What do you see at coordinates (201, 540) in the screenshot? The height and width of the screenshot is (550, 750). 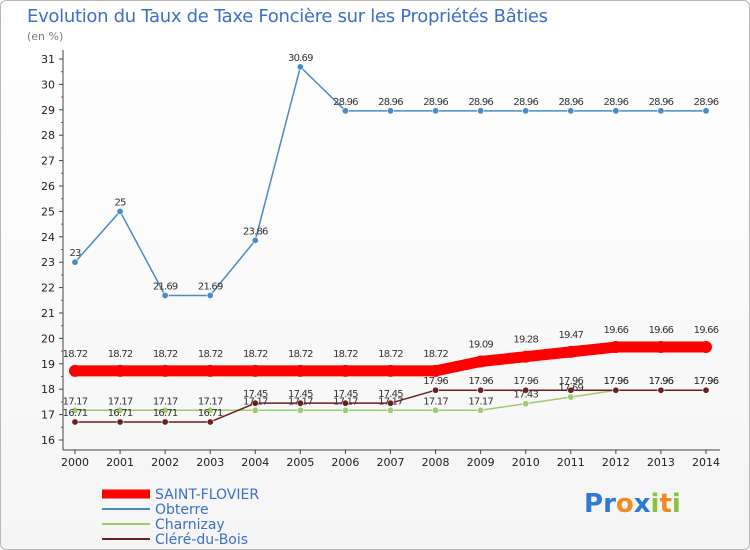 I see `legend-label: Cléré-du-Bois` at bounding box center [201, 540].